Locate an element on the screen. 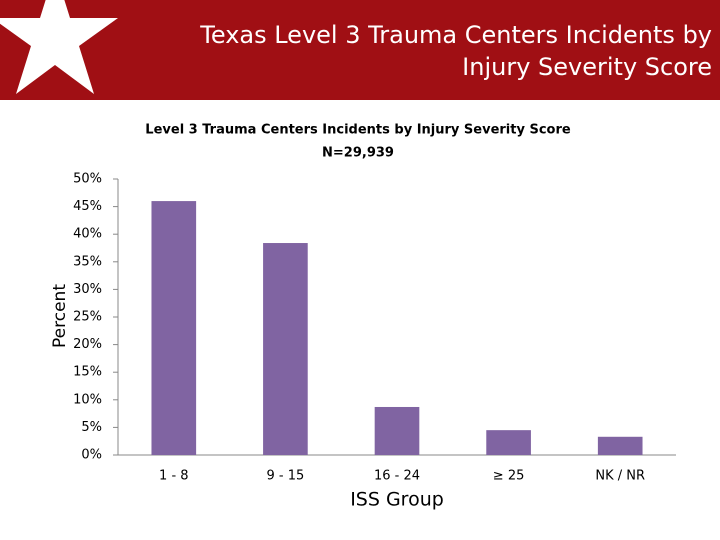 Image resolution: width=720 pixels, height=540 pixels. y-axis-label: Percent is located at coordinates (60, 316).